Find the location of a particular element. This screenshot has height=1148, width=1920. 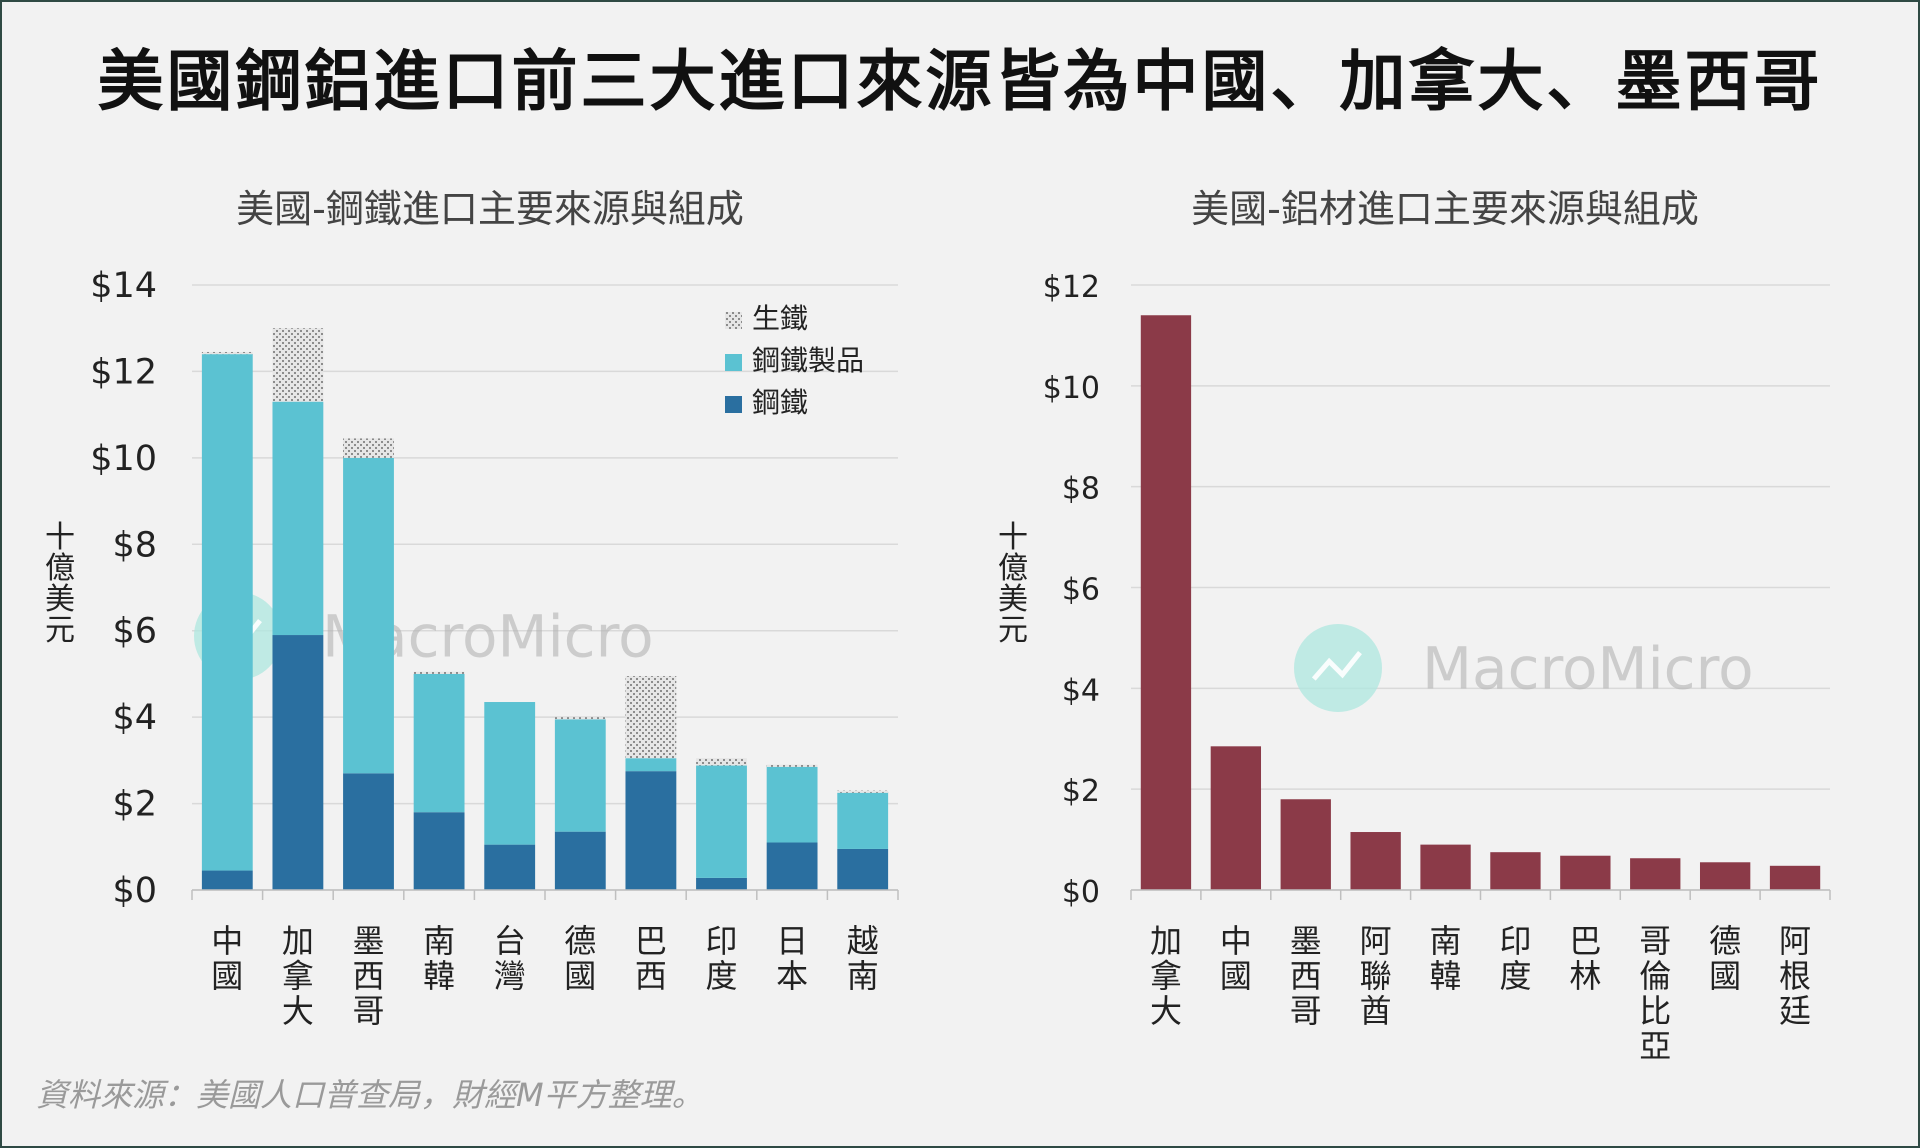

x-tick-label: 日本 is located at coordinates (792, 958).